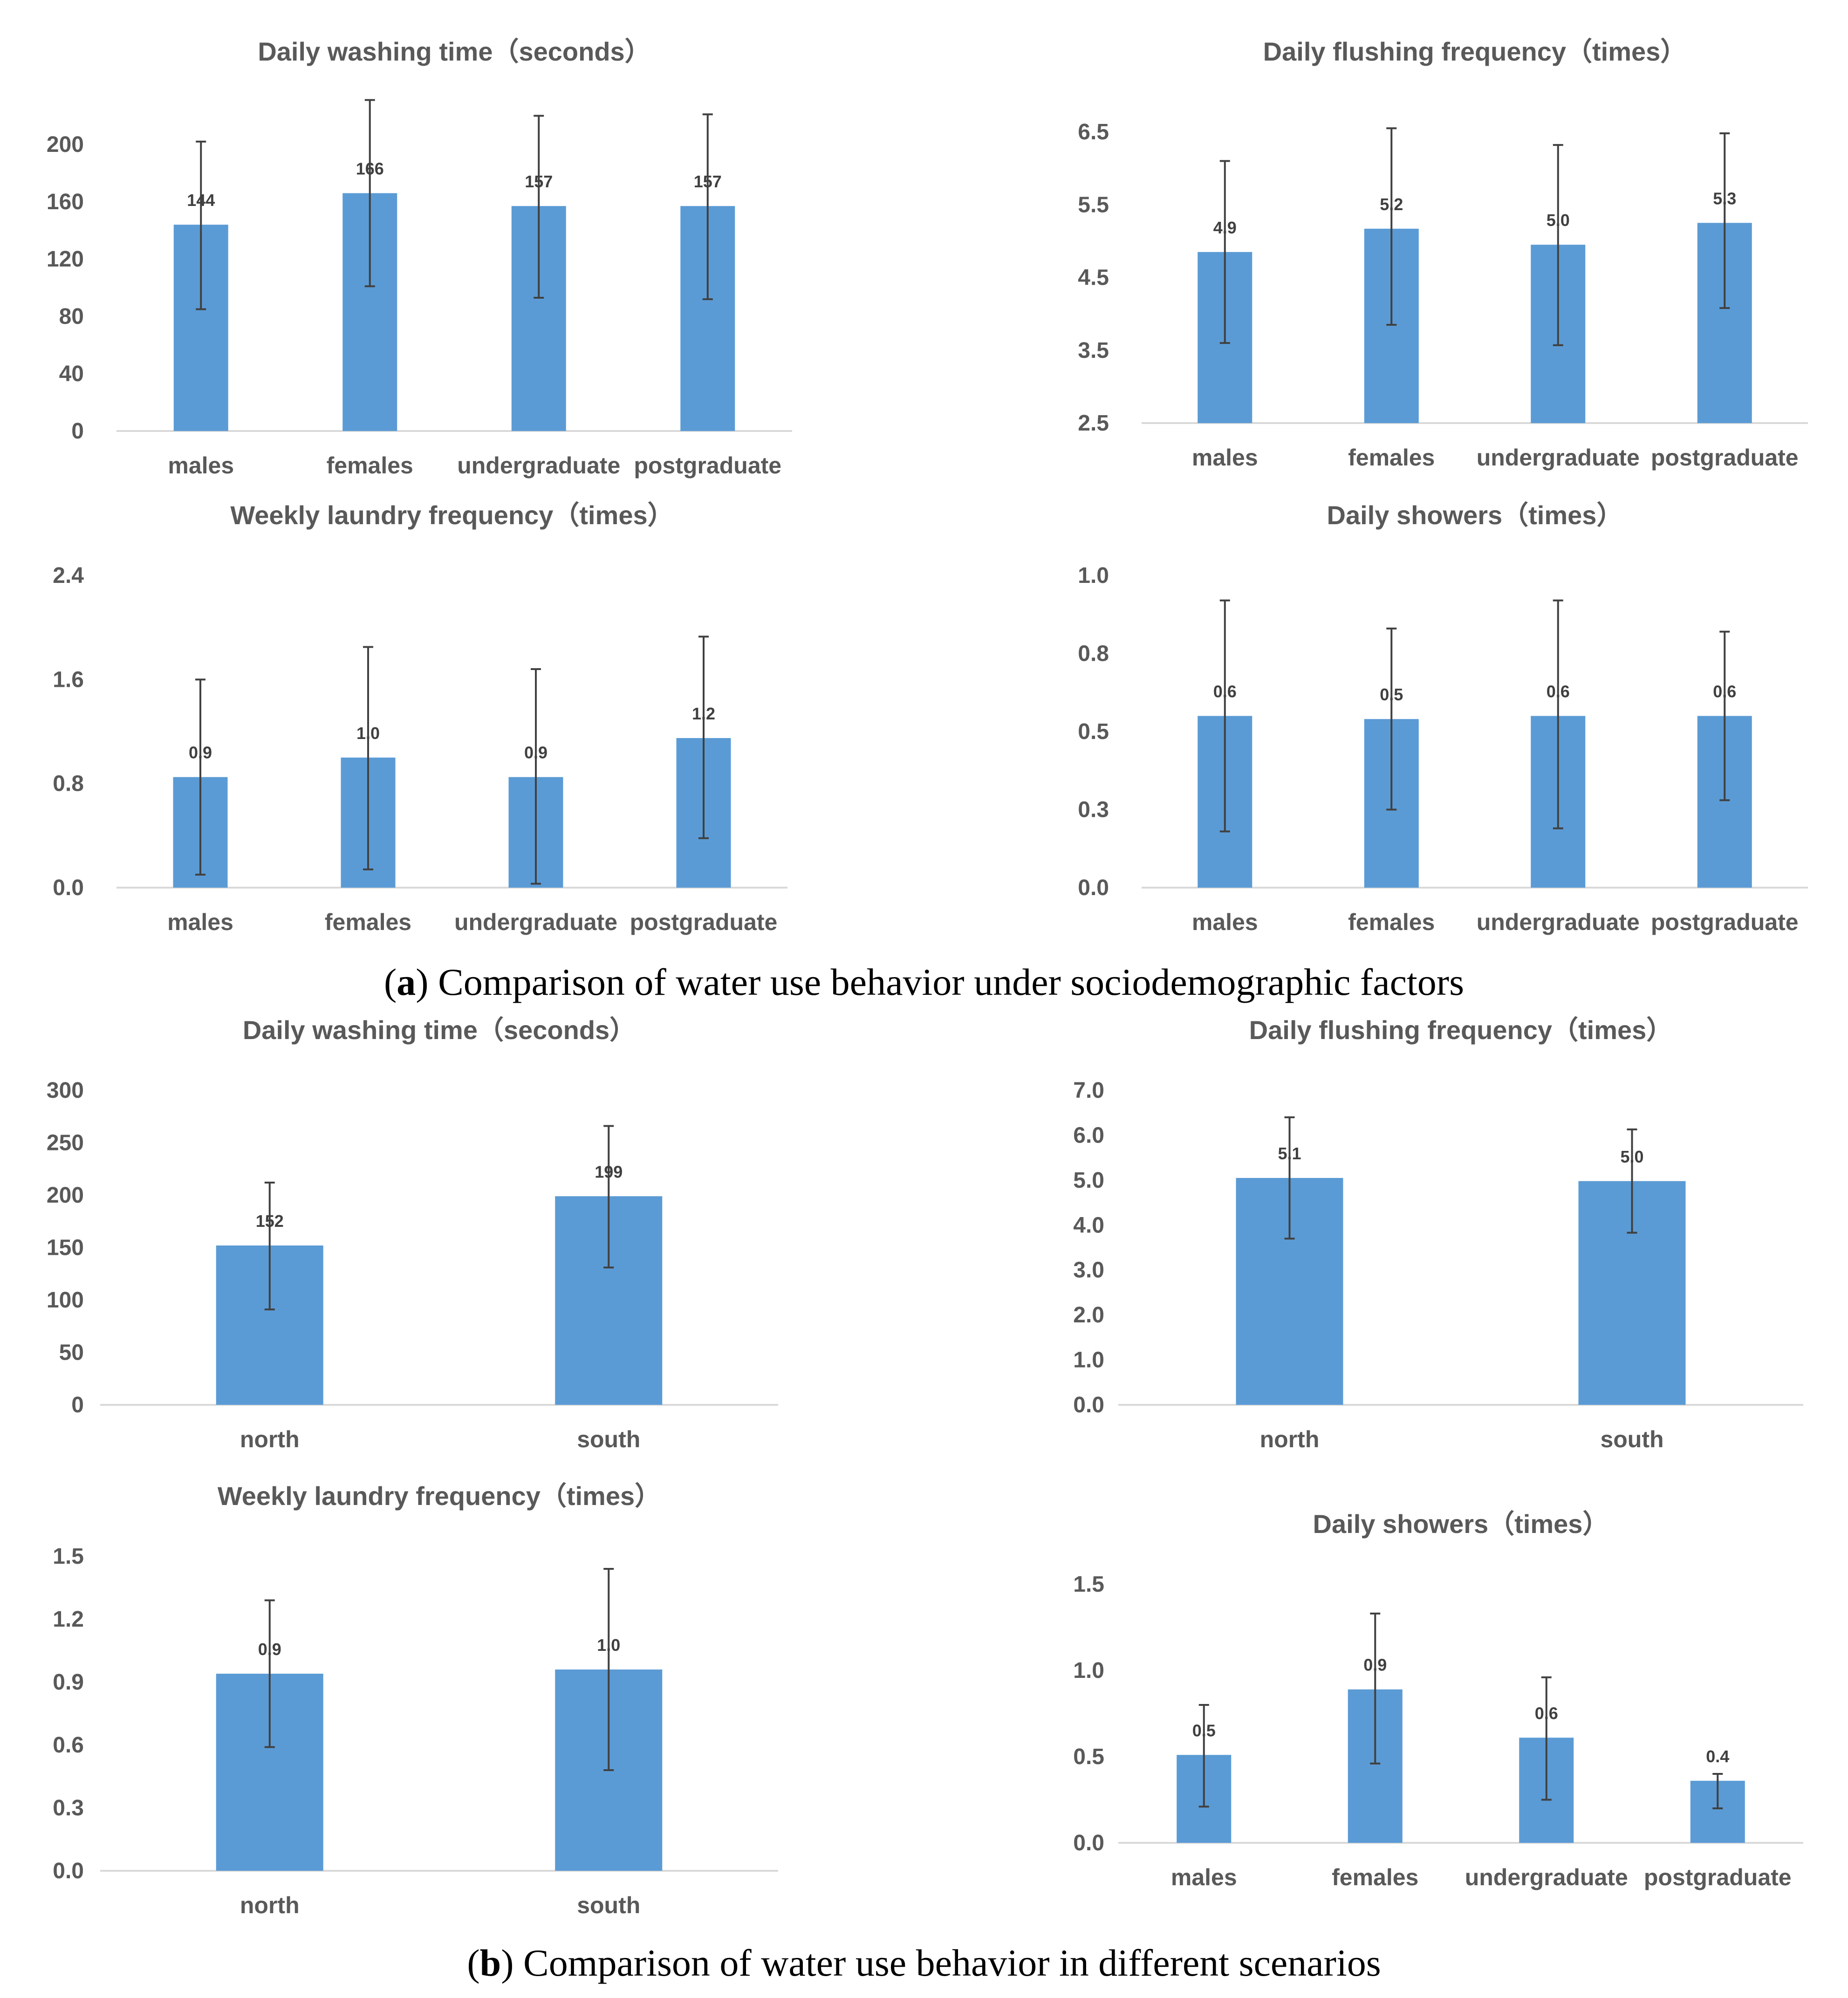 The height and width of the screenshot is (1998, 1848). Describe the element at coordinates (473, 1963) in the screenshot. I see `caption-b-open: (` at that location.